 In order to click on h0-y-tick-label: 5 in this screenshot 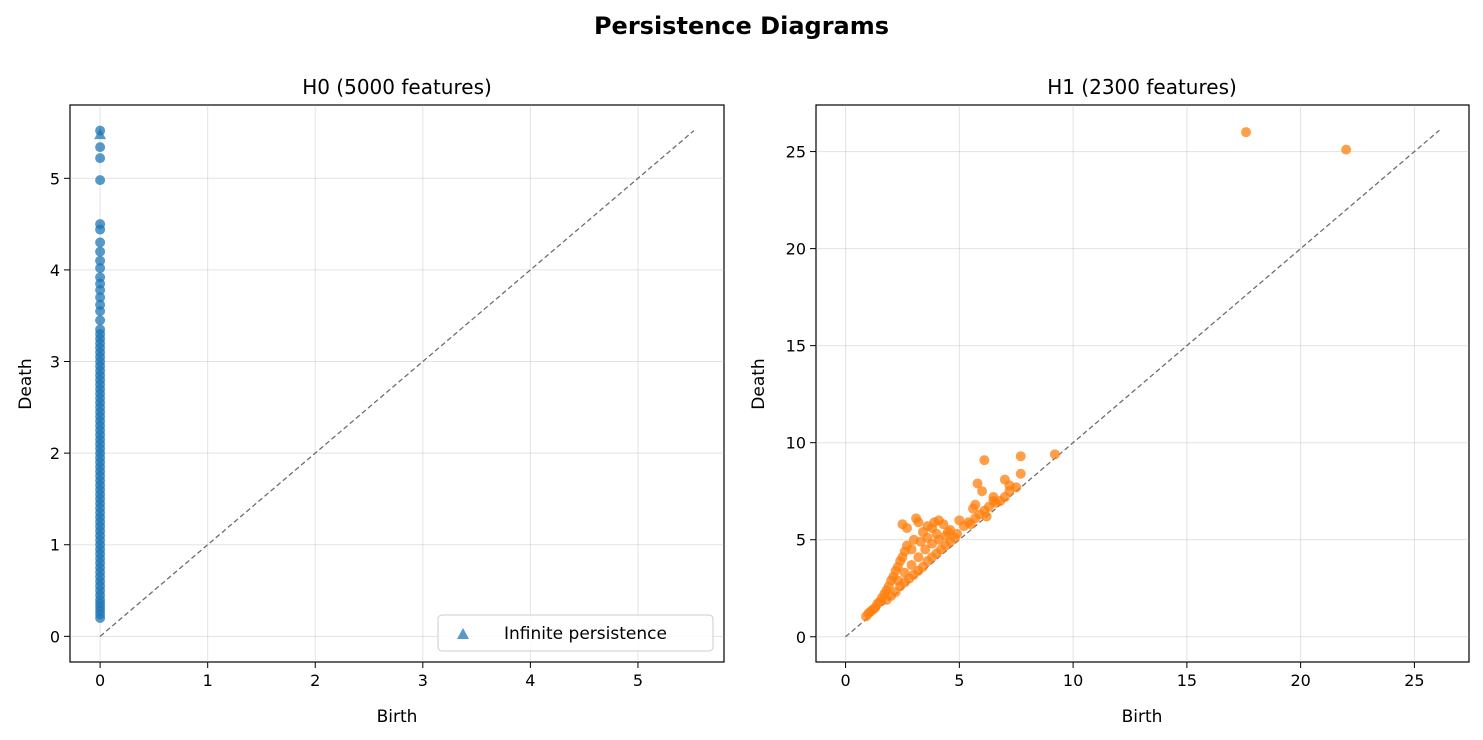, I will do `click(55, 178)`.